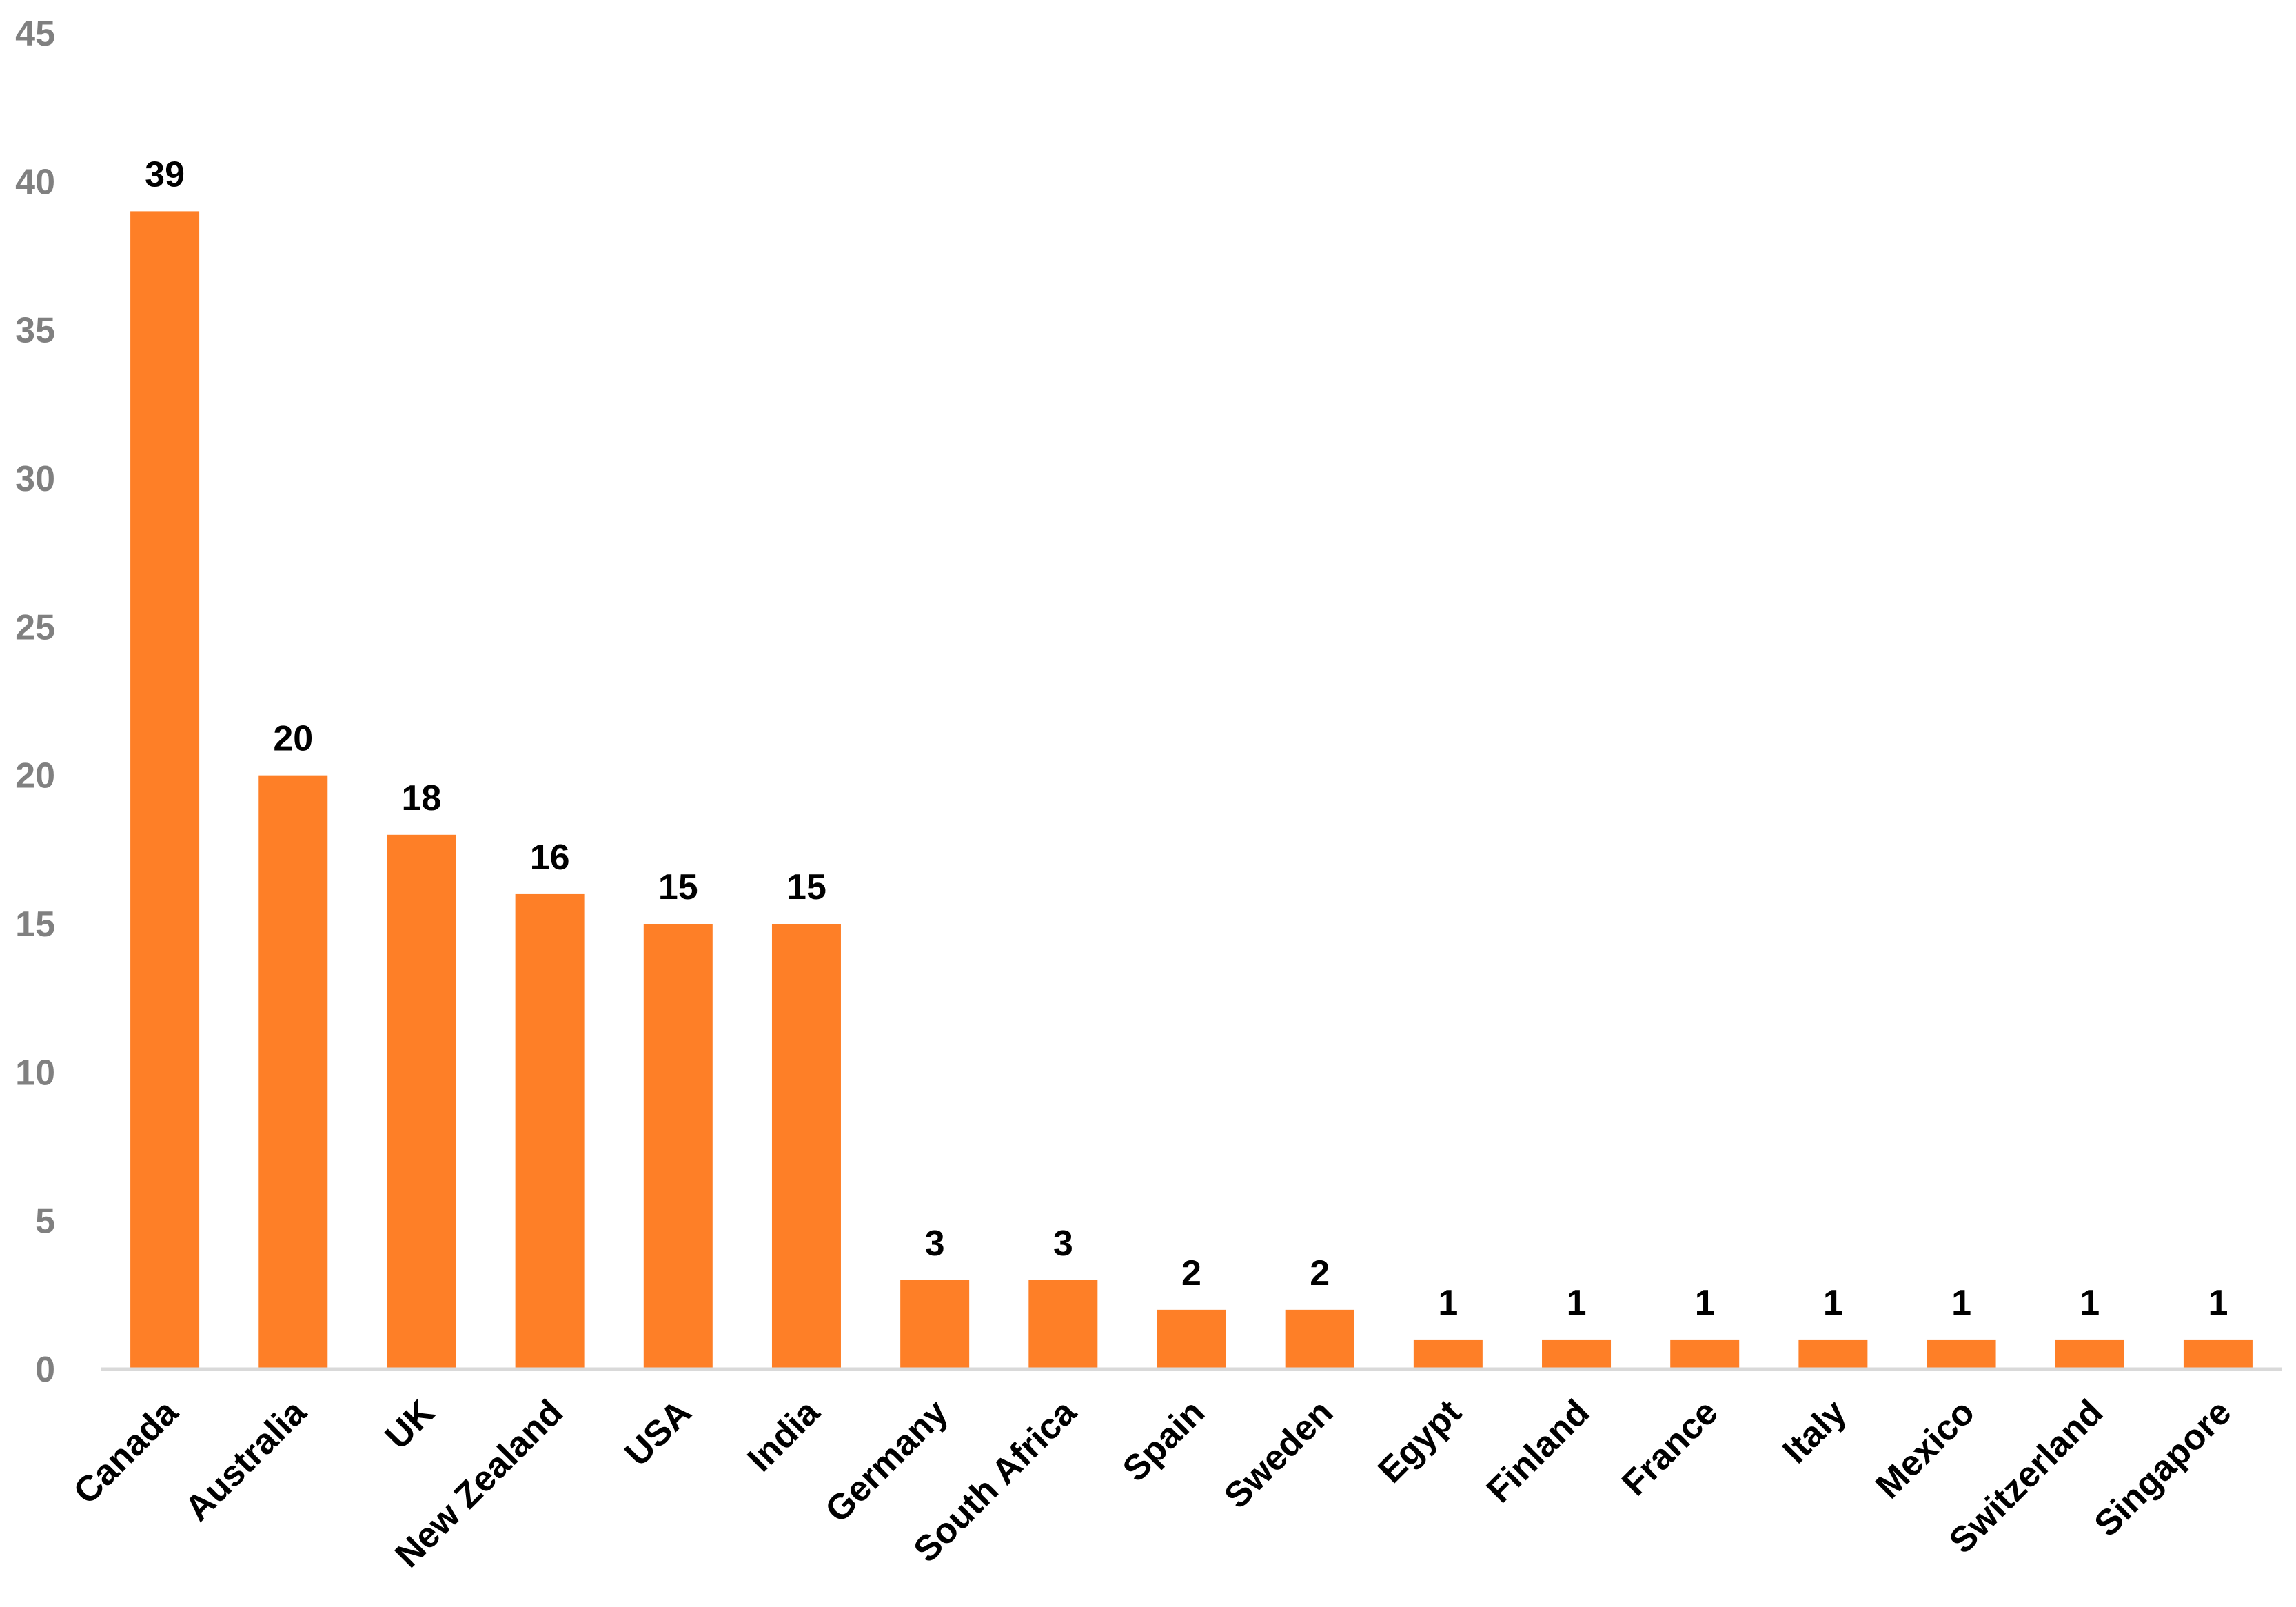 The width and height of the screenshot is (2296, 1607). Describe the element at coordinates (35, 776) in the screenshot. I see `y-tick-label: 20` at that location.